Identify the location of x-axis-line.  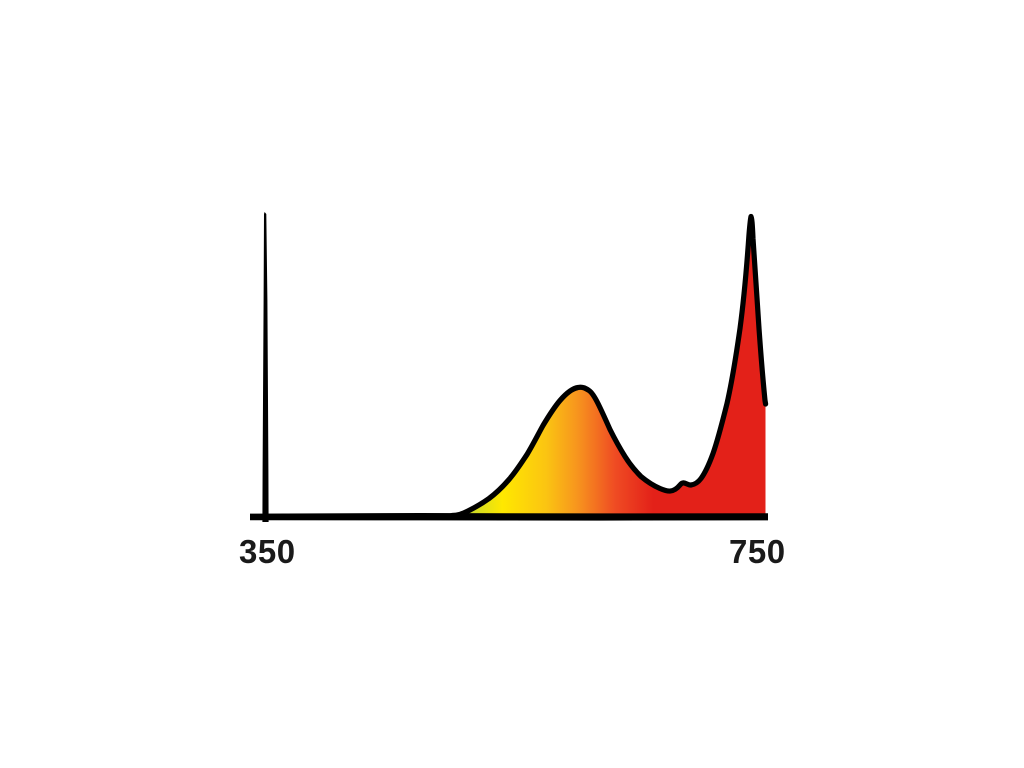
(509, 517).